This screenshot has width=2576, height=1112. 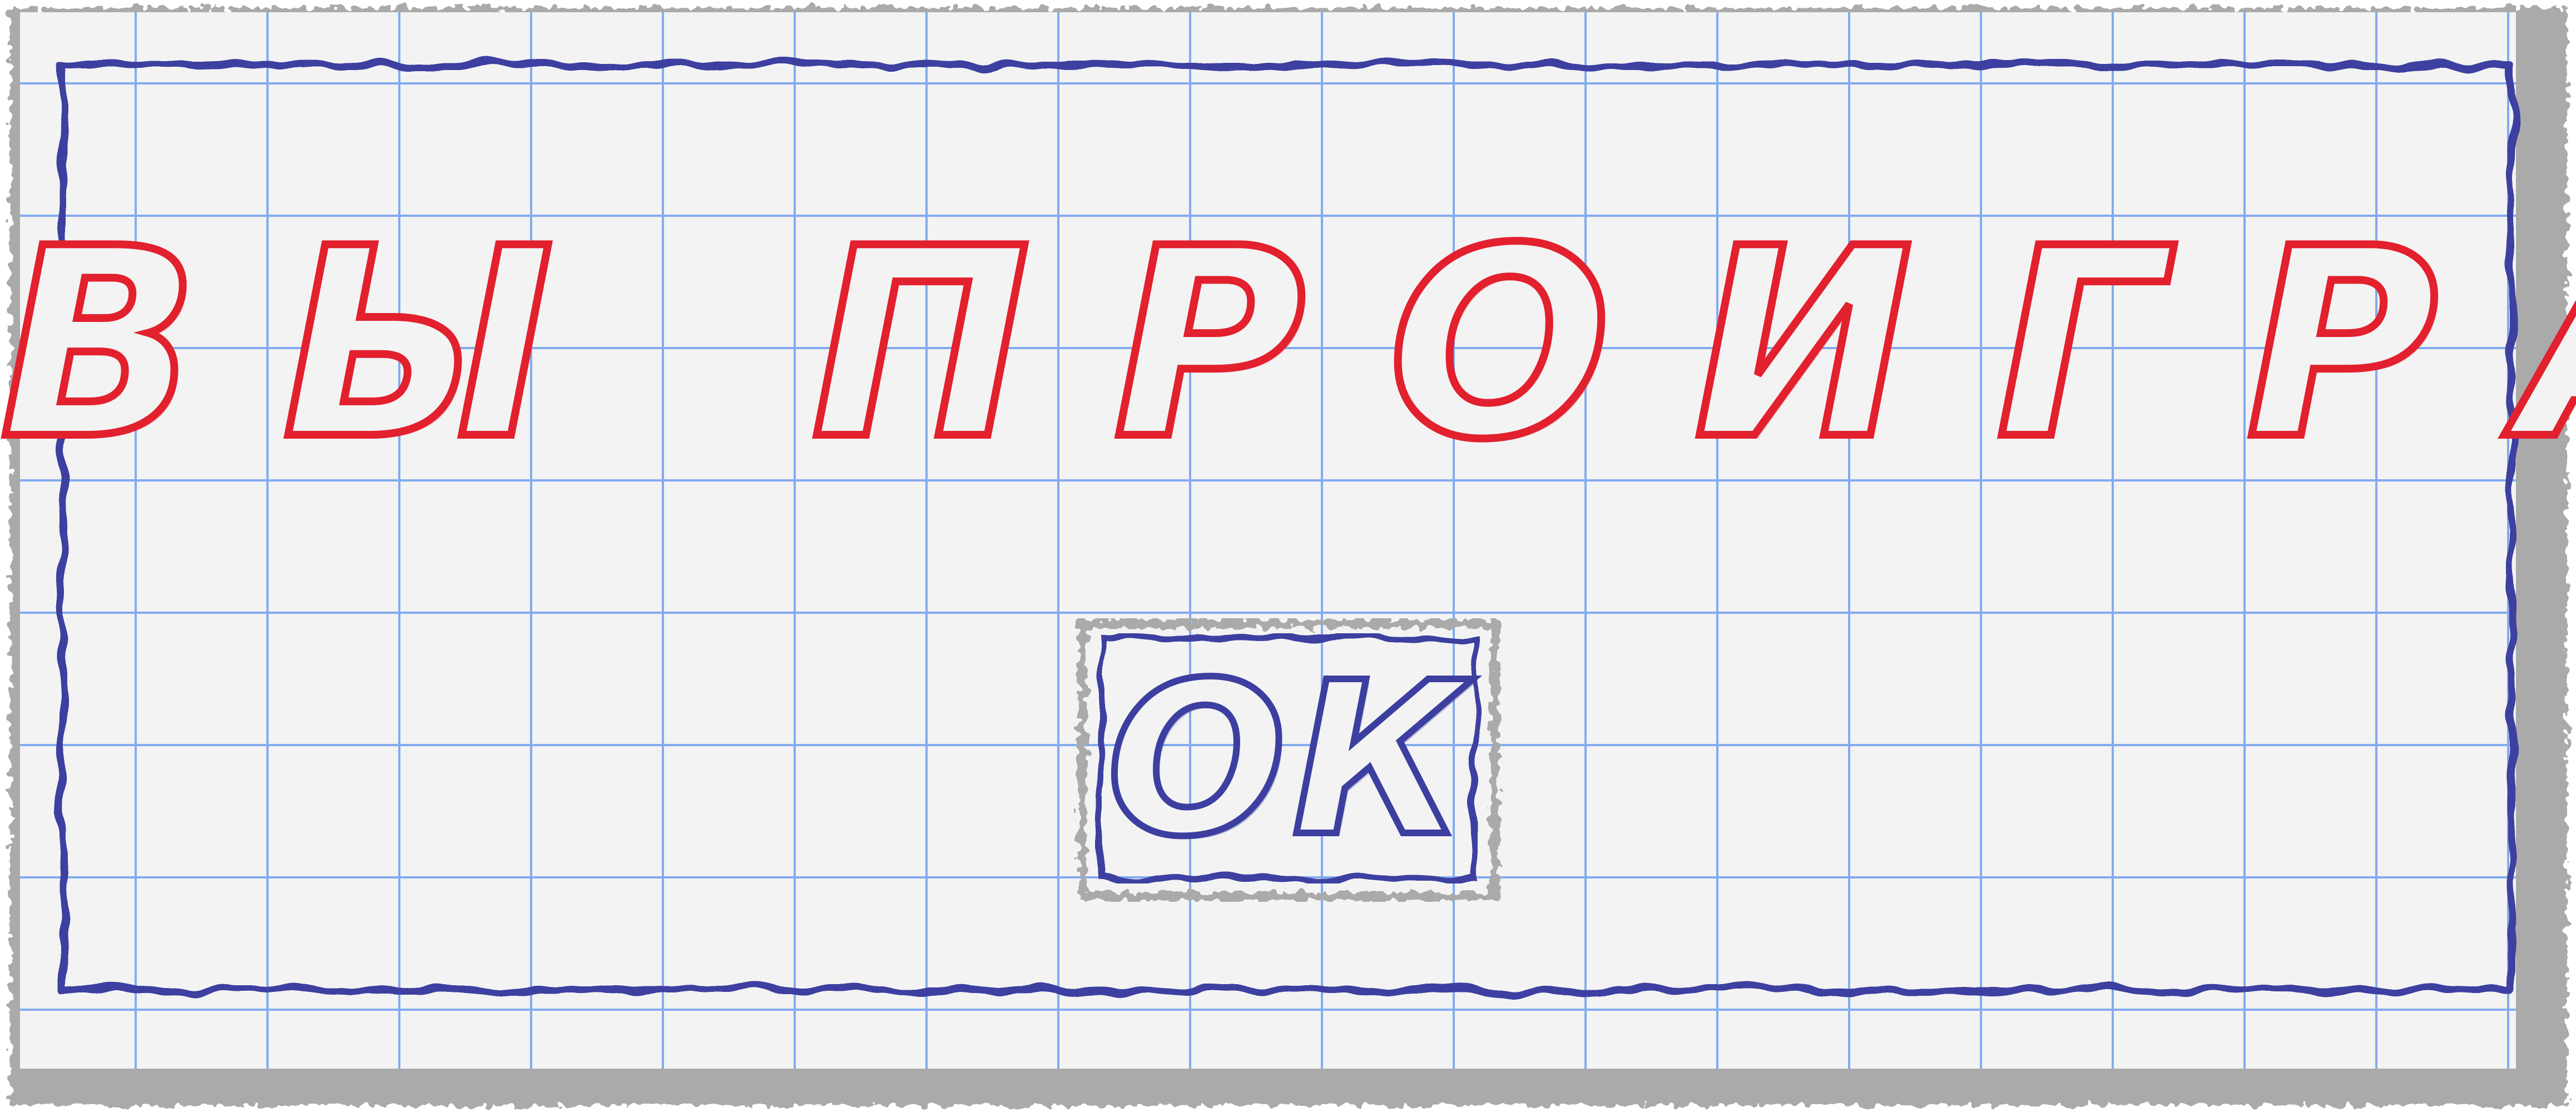 I want to click on ok-button-label: ОК, so click(x=1288, y=760).